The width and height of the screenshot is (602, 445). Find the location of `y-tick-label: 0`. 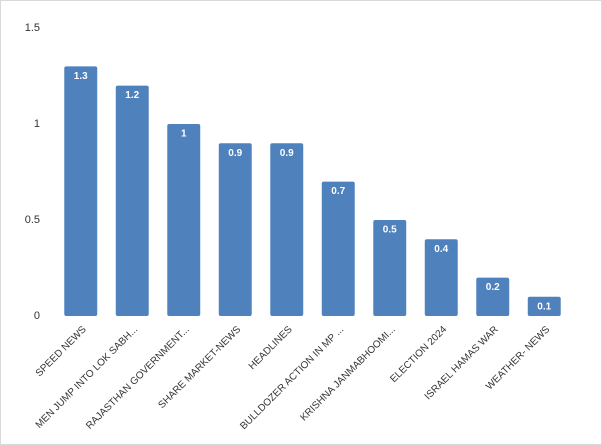

y-tick-label: 0 is located at coordinates (37, 316).